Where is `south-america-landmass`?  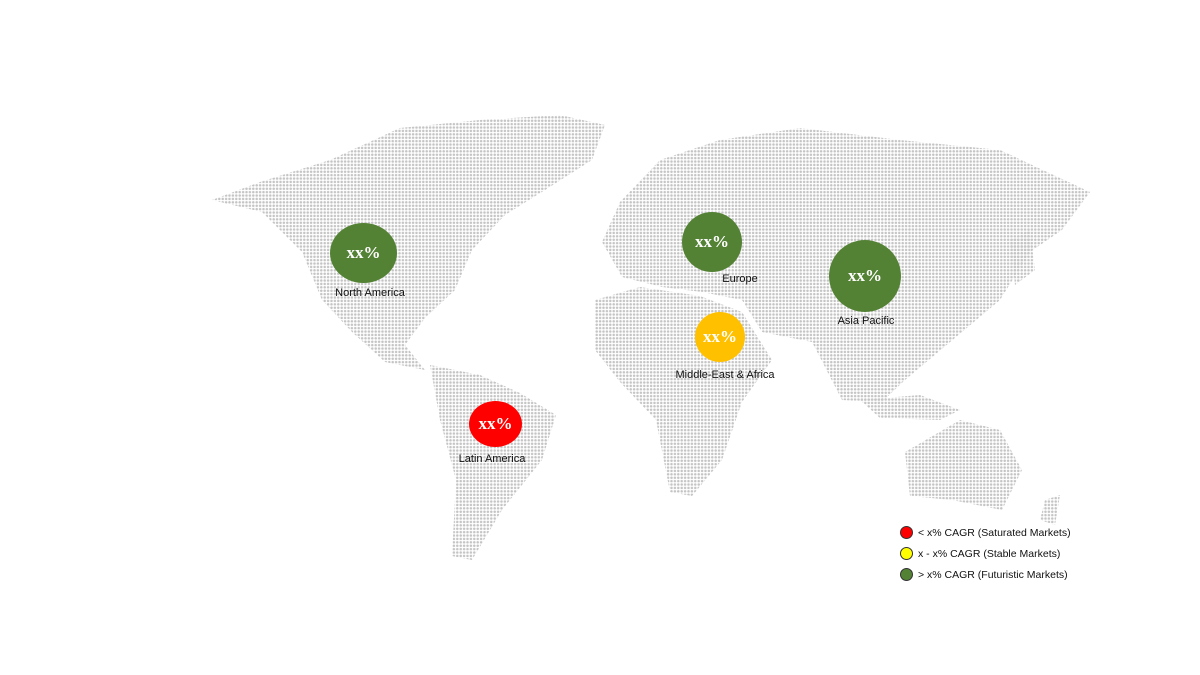
south-america-landmass is located at coordinates (493, 462).